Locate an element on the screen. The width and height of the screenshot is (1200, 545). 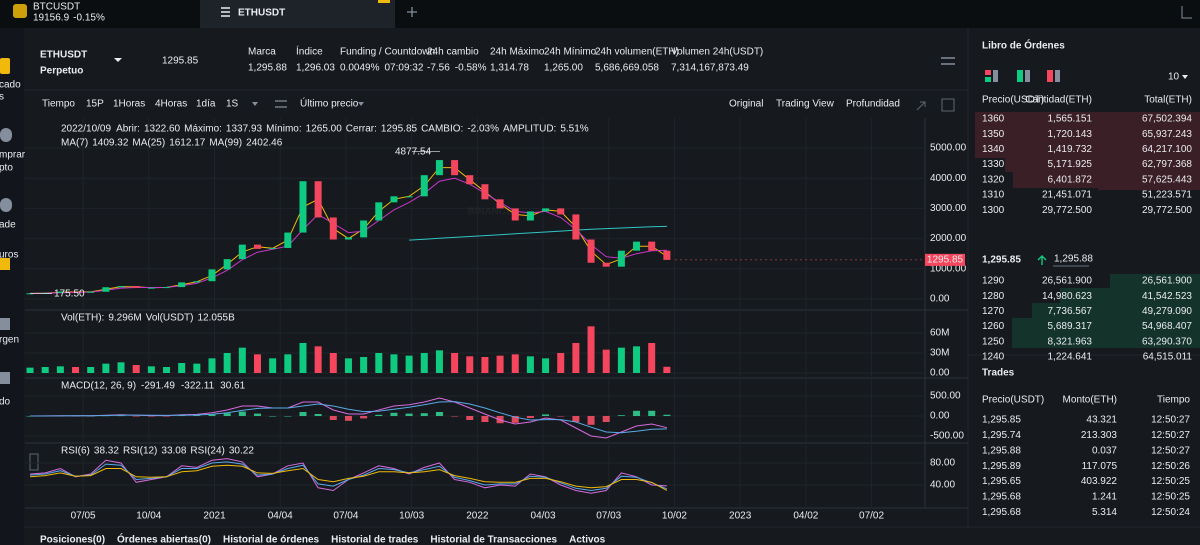
y-tick-label: 40.00 is located at coordinates (942, 485).